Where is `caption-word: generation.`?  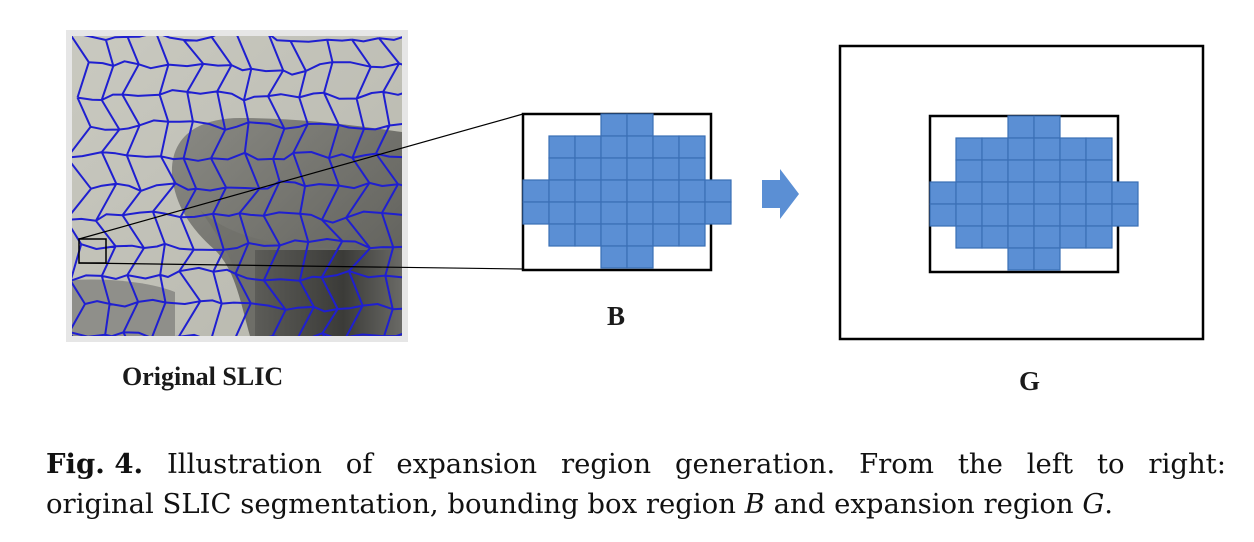
caption-word: generation. is located at coordinates (755, 464).